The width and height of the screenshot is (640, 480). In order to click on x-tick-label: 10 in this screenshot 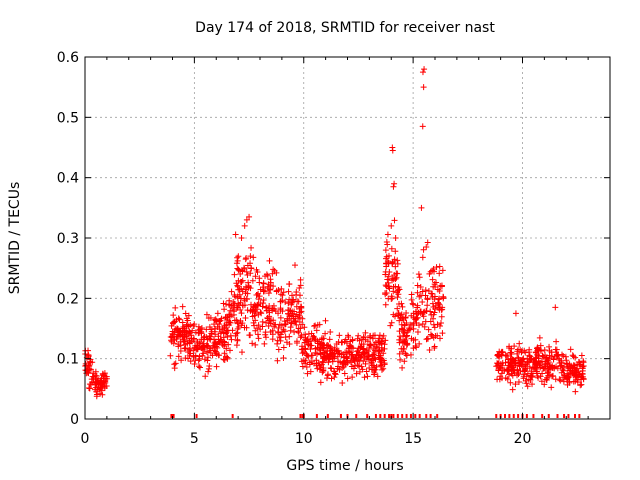, I will do `click(304, 439)`.